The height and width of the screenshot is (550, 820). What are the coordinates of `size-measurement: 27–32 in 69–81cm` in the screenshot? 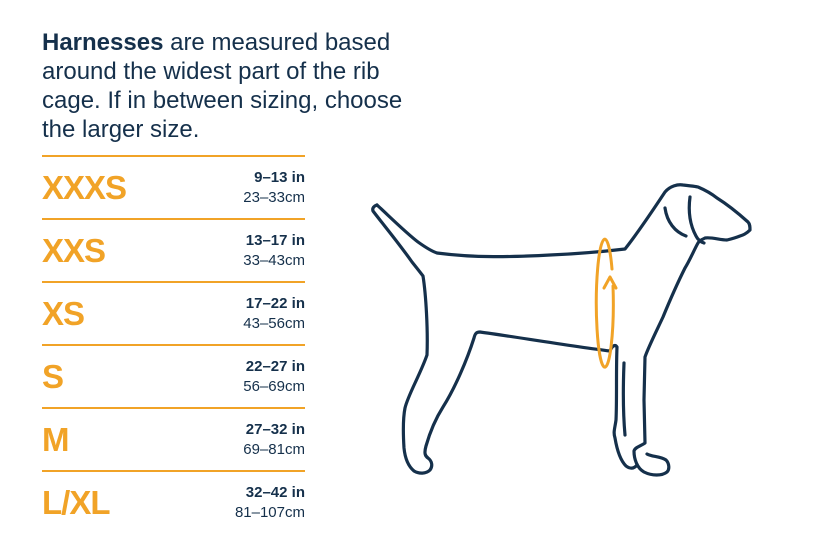 It's located at (274, 439).